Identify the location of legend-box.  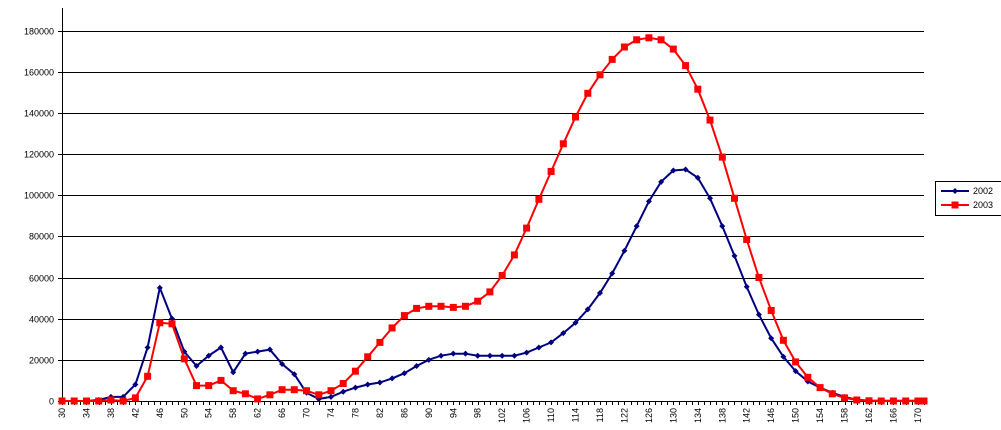
(968, 198).